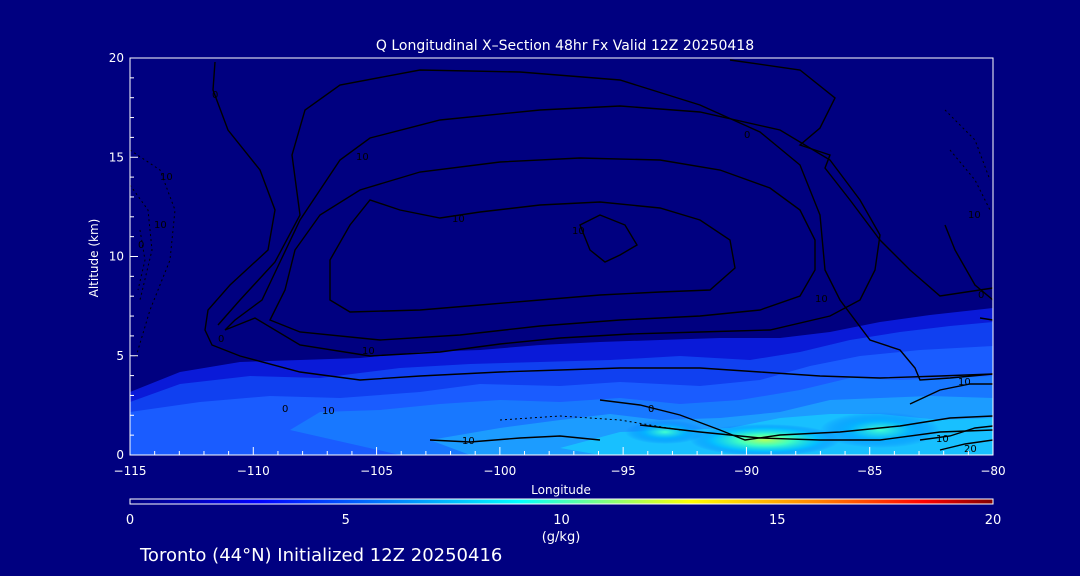 This screenshot has width=1080, height=576. Describe the element at coordinates (561, 501) in the screenshot. I see `colorbar-gradient` at that location.